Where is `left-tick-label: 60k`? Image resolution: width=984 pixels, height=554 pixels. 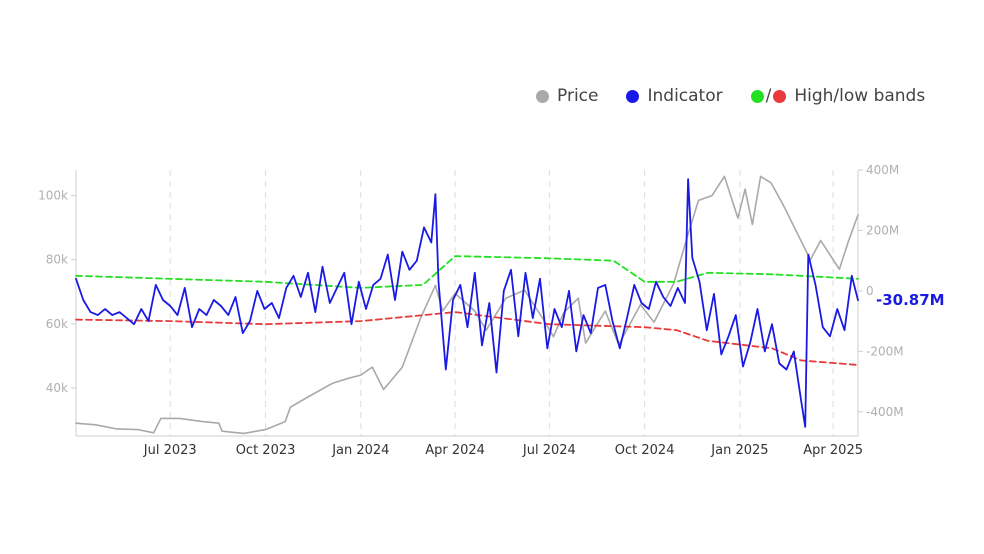
left-tick-label: 60k is located at coordinates (57, 324).